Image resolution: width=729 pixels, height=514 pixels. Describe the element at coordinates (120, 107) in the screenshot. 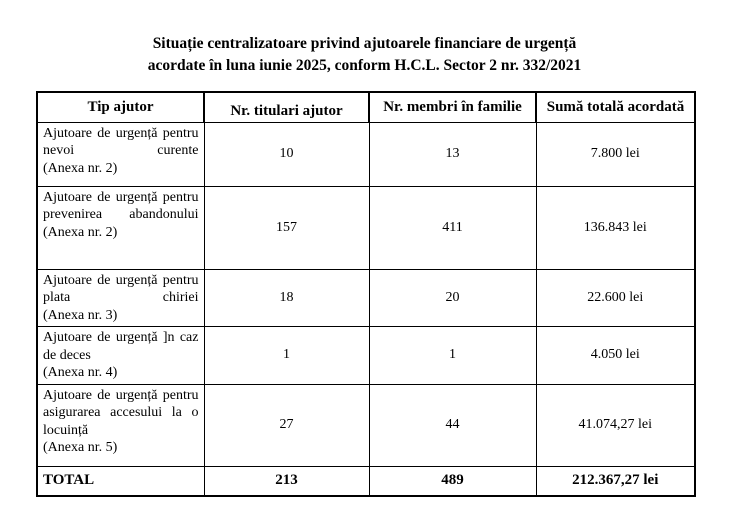

I see `column-header-tip-ajutor: Tip ajutor` at that location.